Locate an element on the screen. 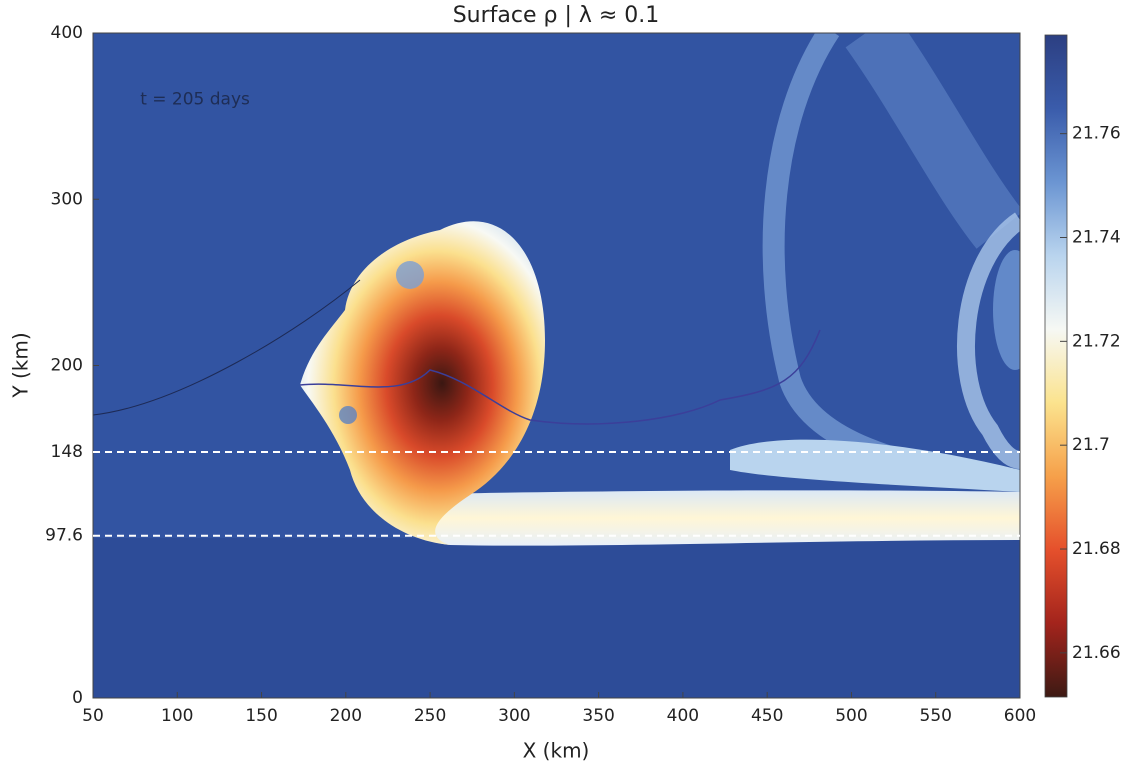  x-tick-label: 300 is located at coordinates (514, 716).